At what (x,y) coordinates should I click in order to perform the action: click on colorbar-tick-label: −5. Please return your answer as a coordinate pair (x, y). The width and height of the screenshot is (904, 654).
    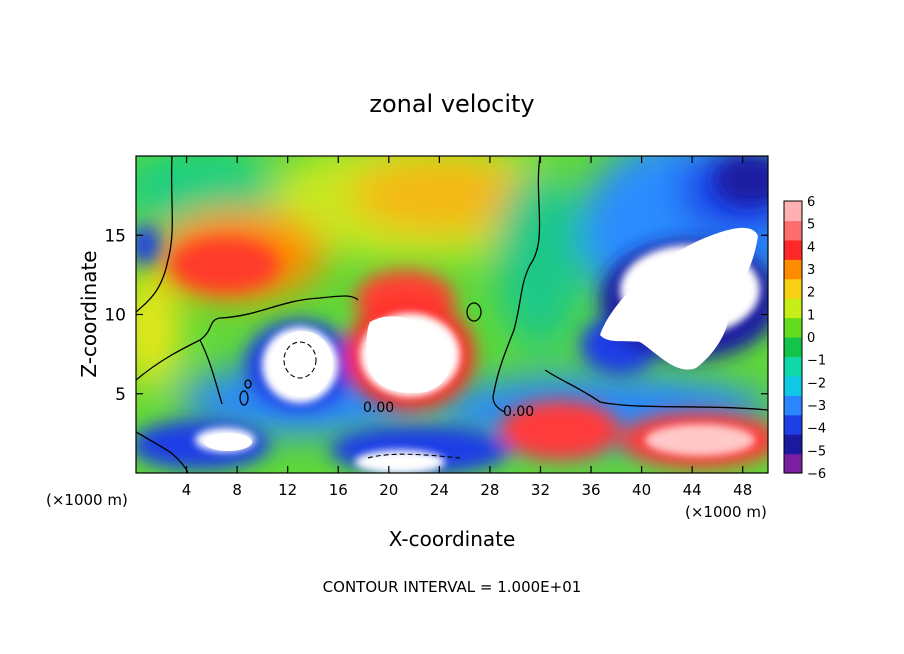
    Looking at the image, I should click on (816, 451).